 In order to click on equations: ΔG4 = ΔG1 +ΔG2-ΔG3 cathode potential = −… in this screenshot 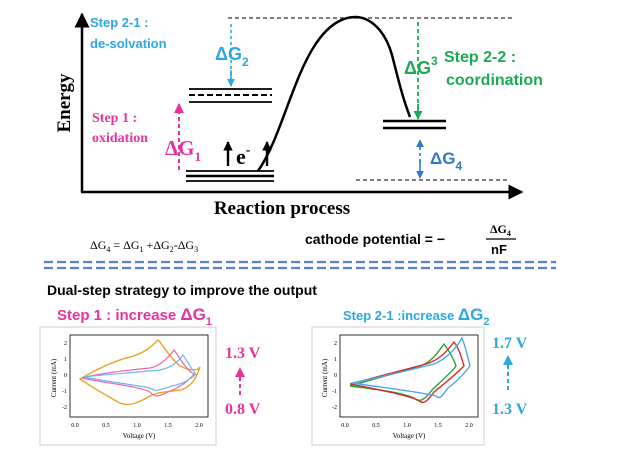, I will do `click(303, 239)`.